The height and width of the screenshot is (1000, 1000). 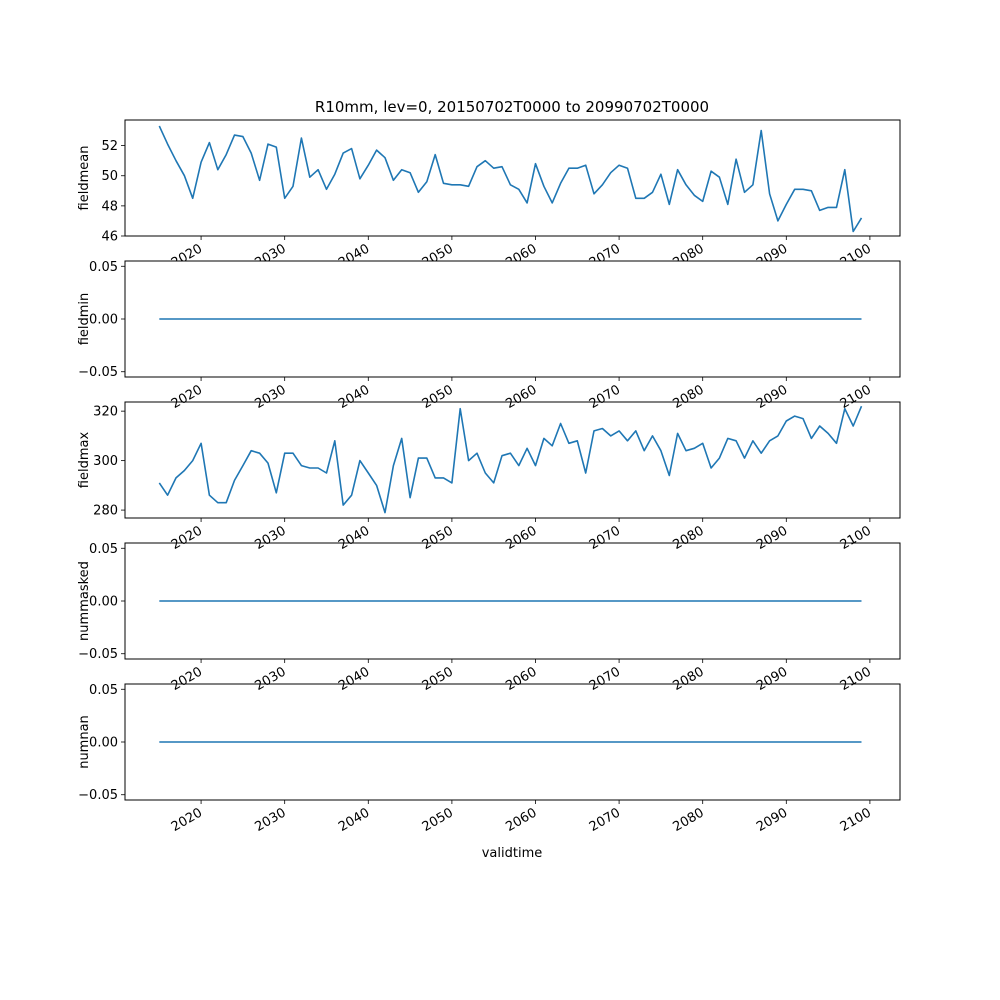 I want to click on y-axis-label: fieldmax, so click(x=84, y=460).